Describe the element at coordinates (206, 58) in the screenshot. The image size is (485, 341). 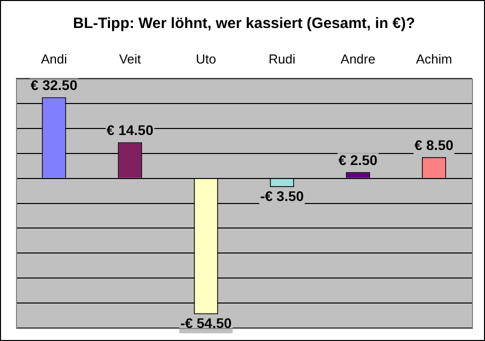
I see `x-tick-label: Uto` at that location.